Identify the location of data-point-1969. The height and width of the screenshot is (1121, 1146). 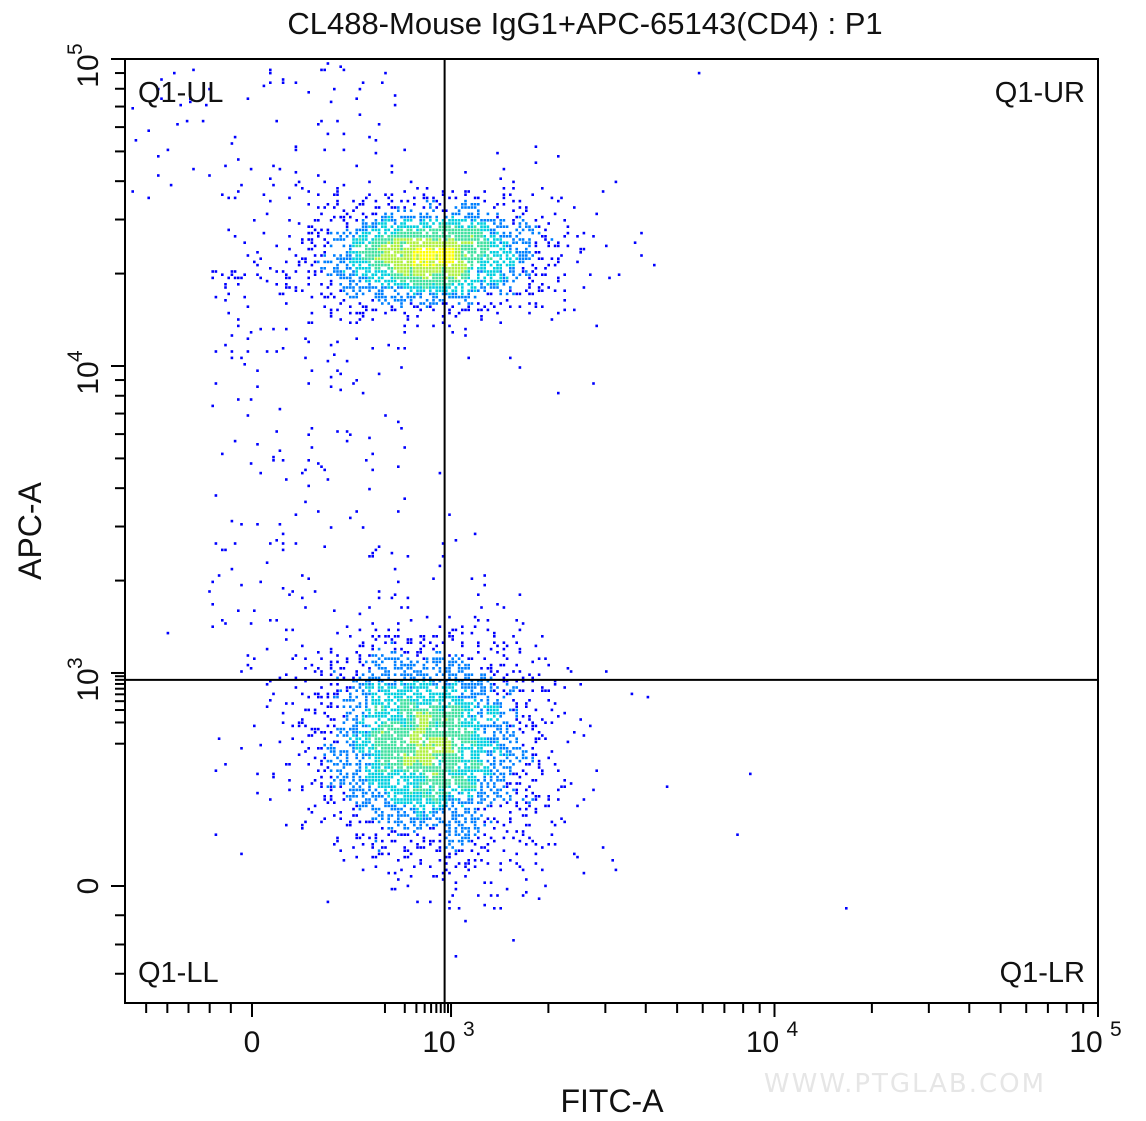
(481, 287).